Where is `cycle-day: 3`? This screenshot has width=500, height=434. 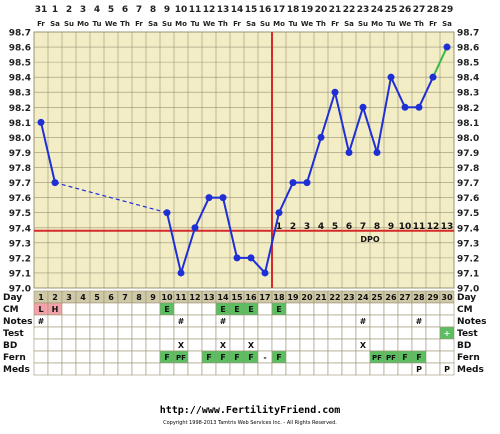 cycle-day: 3 is located at coordinates (69, 297).